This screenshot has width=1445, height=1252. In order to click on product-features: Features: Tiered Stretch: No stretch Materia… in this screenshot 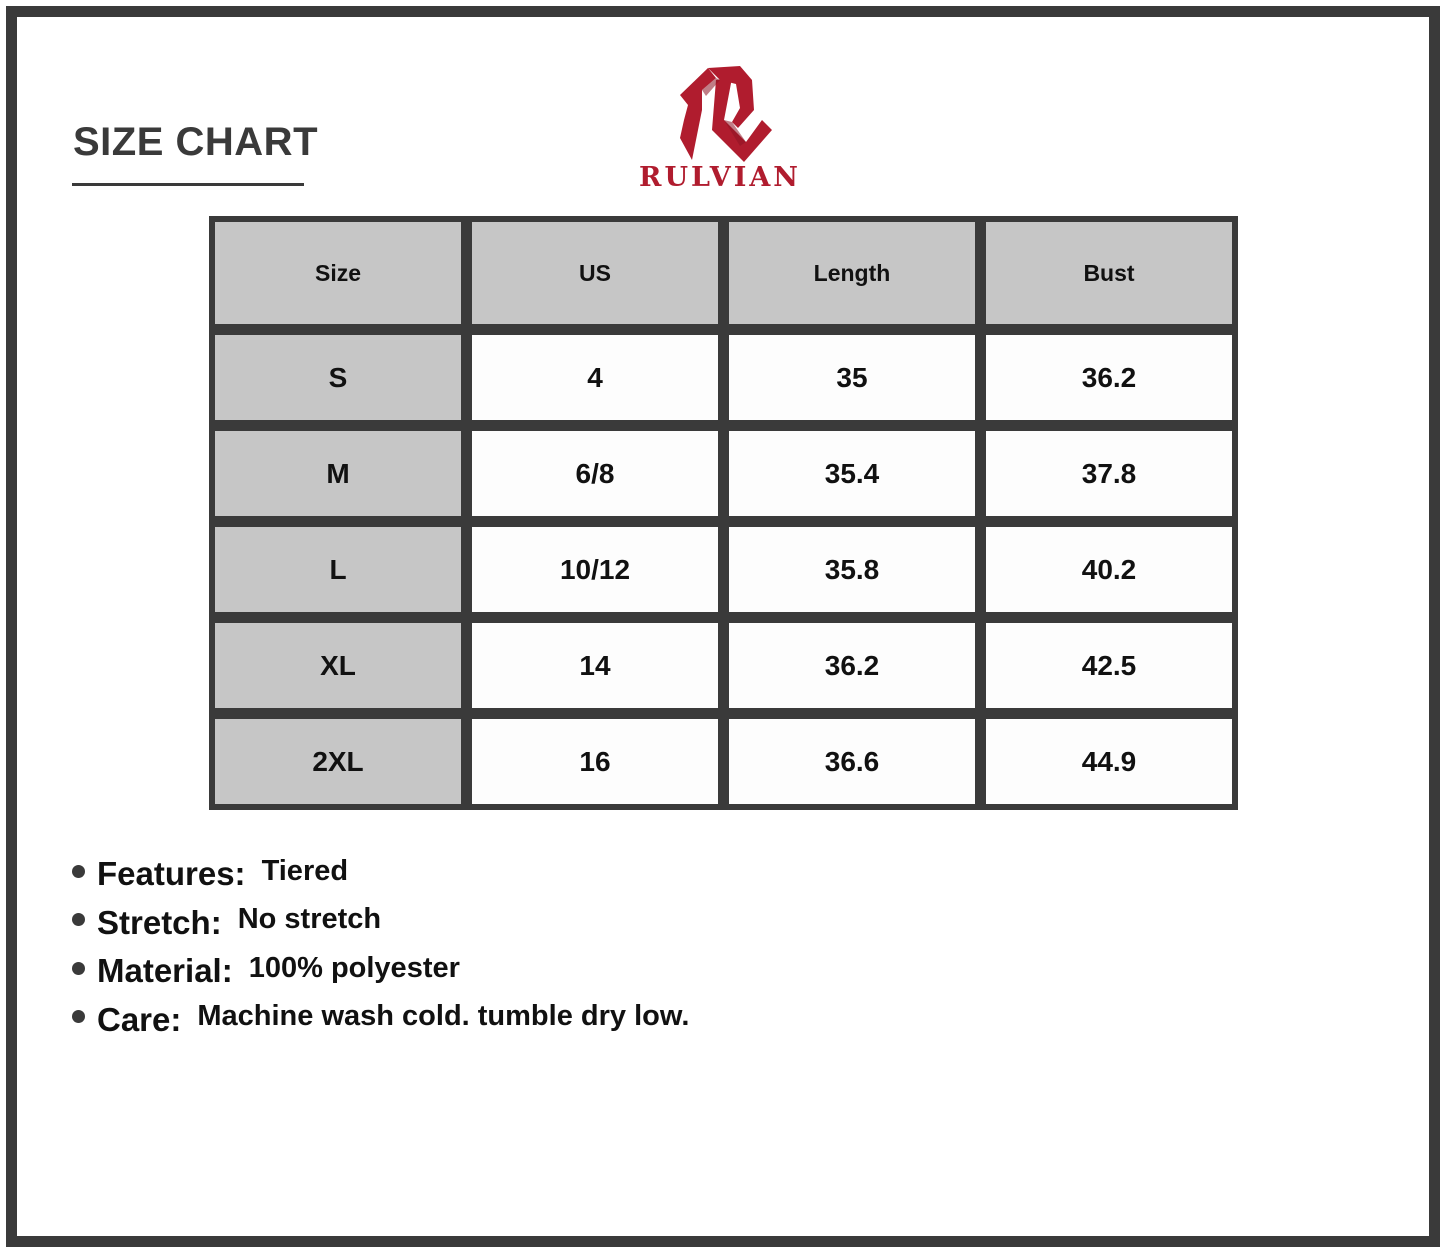, I will do `click(380, 947)`.